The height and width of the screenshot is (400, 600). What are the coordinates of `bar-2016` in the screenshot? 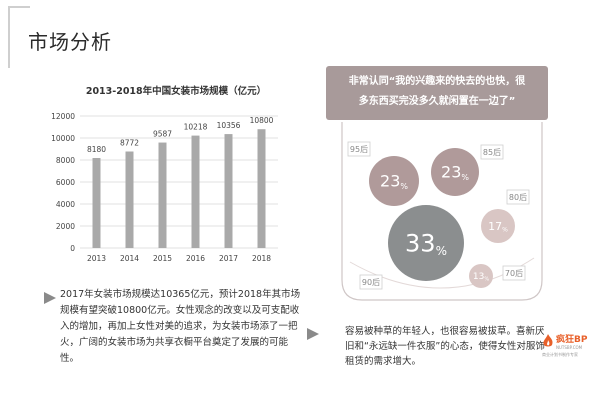 It's located at (195, 191).